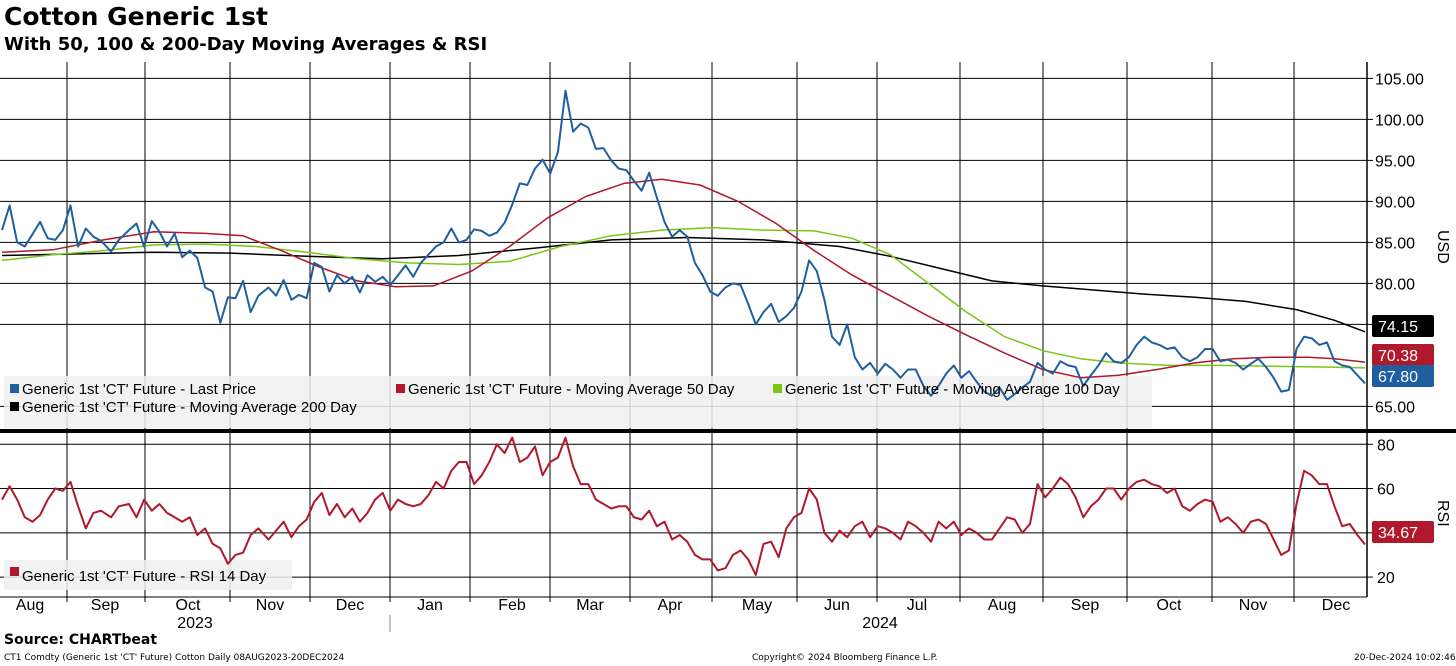 The image size is (1456, 666). What do you see at coordinates (1398, 377) in the screenshot?
I see `last-value-label-last_price: 67.80` at bounding box center [1398, 377].